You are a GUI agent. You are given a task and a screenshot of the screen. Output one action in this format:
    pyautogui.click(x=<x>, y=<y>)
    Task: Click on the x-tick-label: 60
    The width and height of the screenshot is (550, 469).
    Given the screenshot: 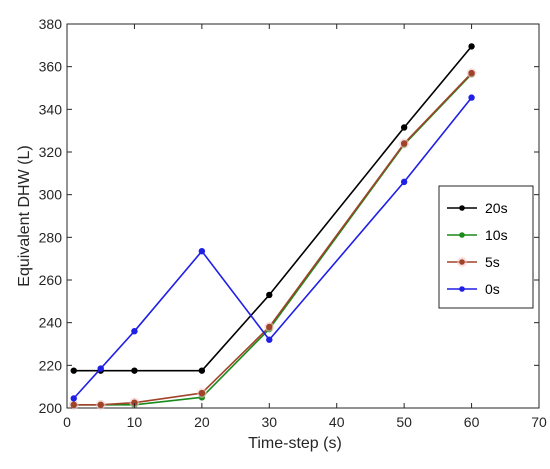 What is the action you would take?
    pyautogui.click(x=472, y=422)
    